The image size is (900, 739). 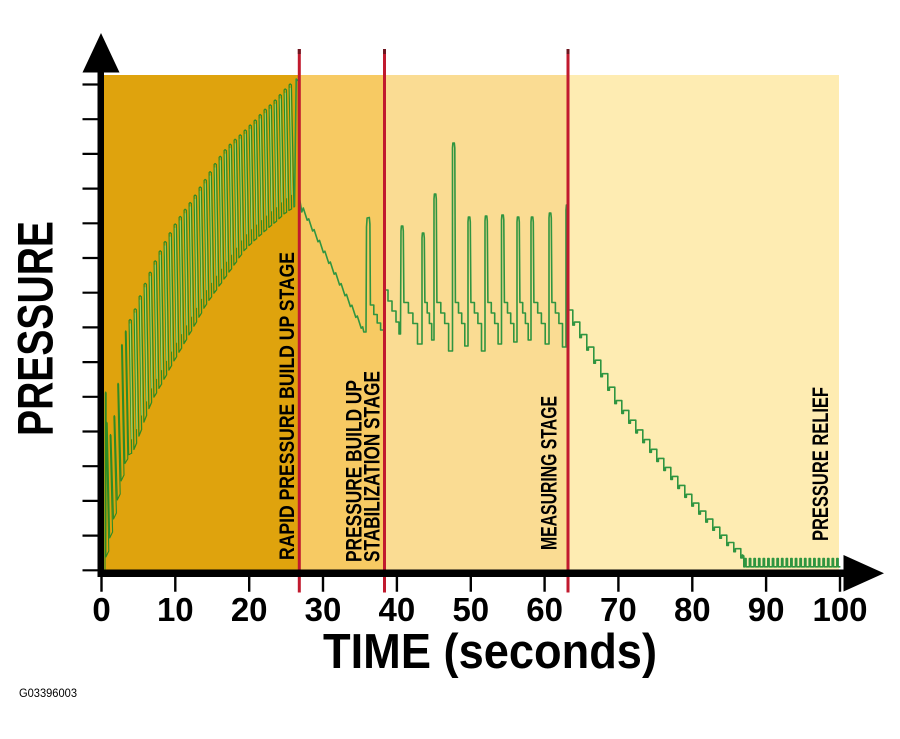 I want to click on svg-text: PRESSURE BUILD UP, so click(x=354, y=471).